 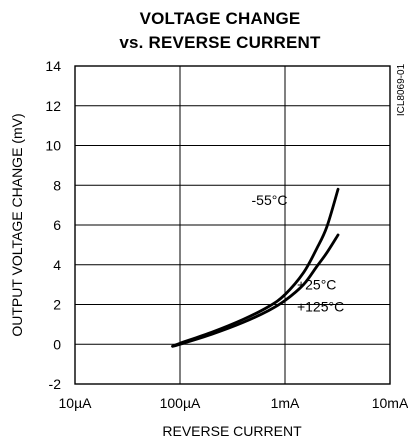 I want to click on y-axis-label: OUTPUT VOLTAGE CHANGE (mV), so click(x=17, y=224).